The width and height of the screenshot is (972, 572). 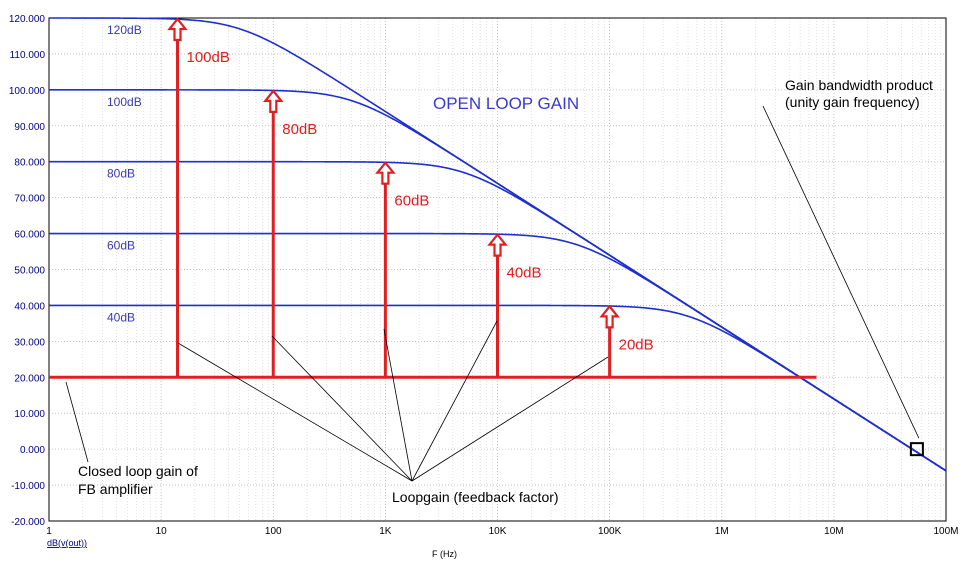 What do you see at coordinates (299, 129) in the screenshot?
I see `loopgain-arrow-label: 80dB` at bounding box center [299, 129].